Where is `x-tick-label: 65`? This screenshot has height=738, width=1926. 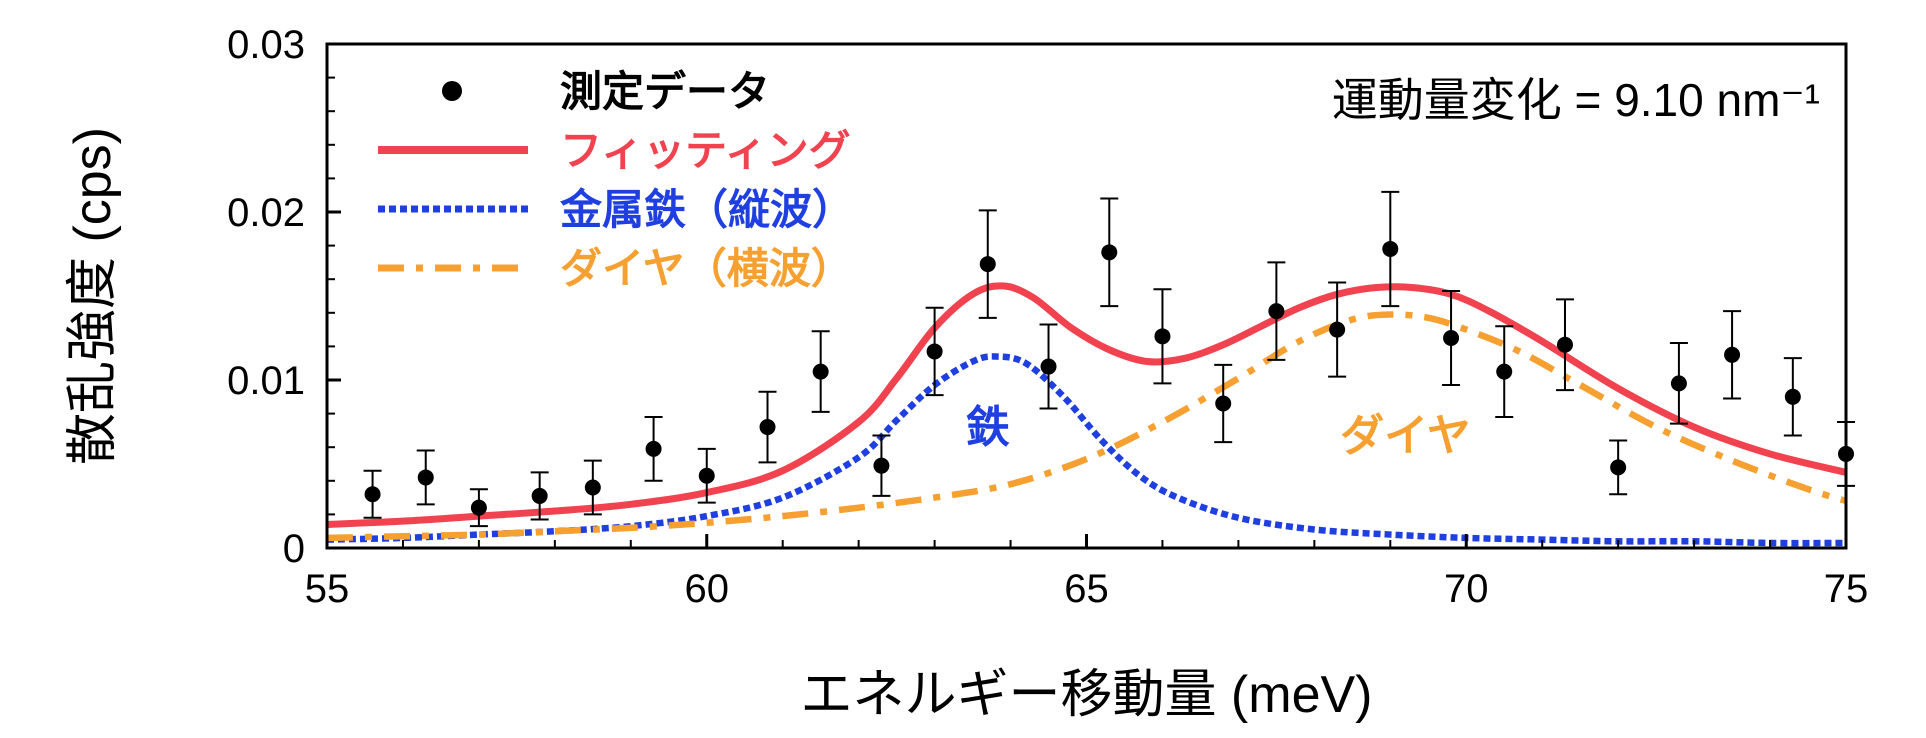 x-tick-label: 65 is located at coordinates (1086, 589).